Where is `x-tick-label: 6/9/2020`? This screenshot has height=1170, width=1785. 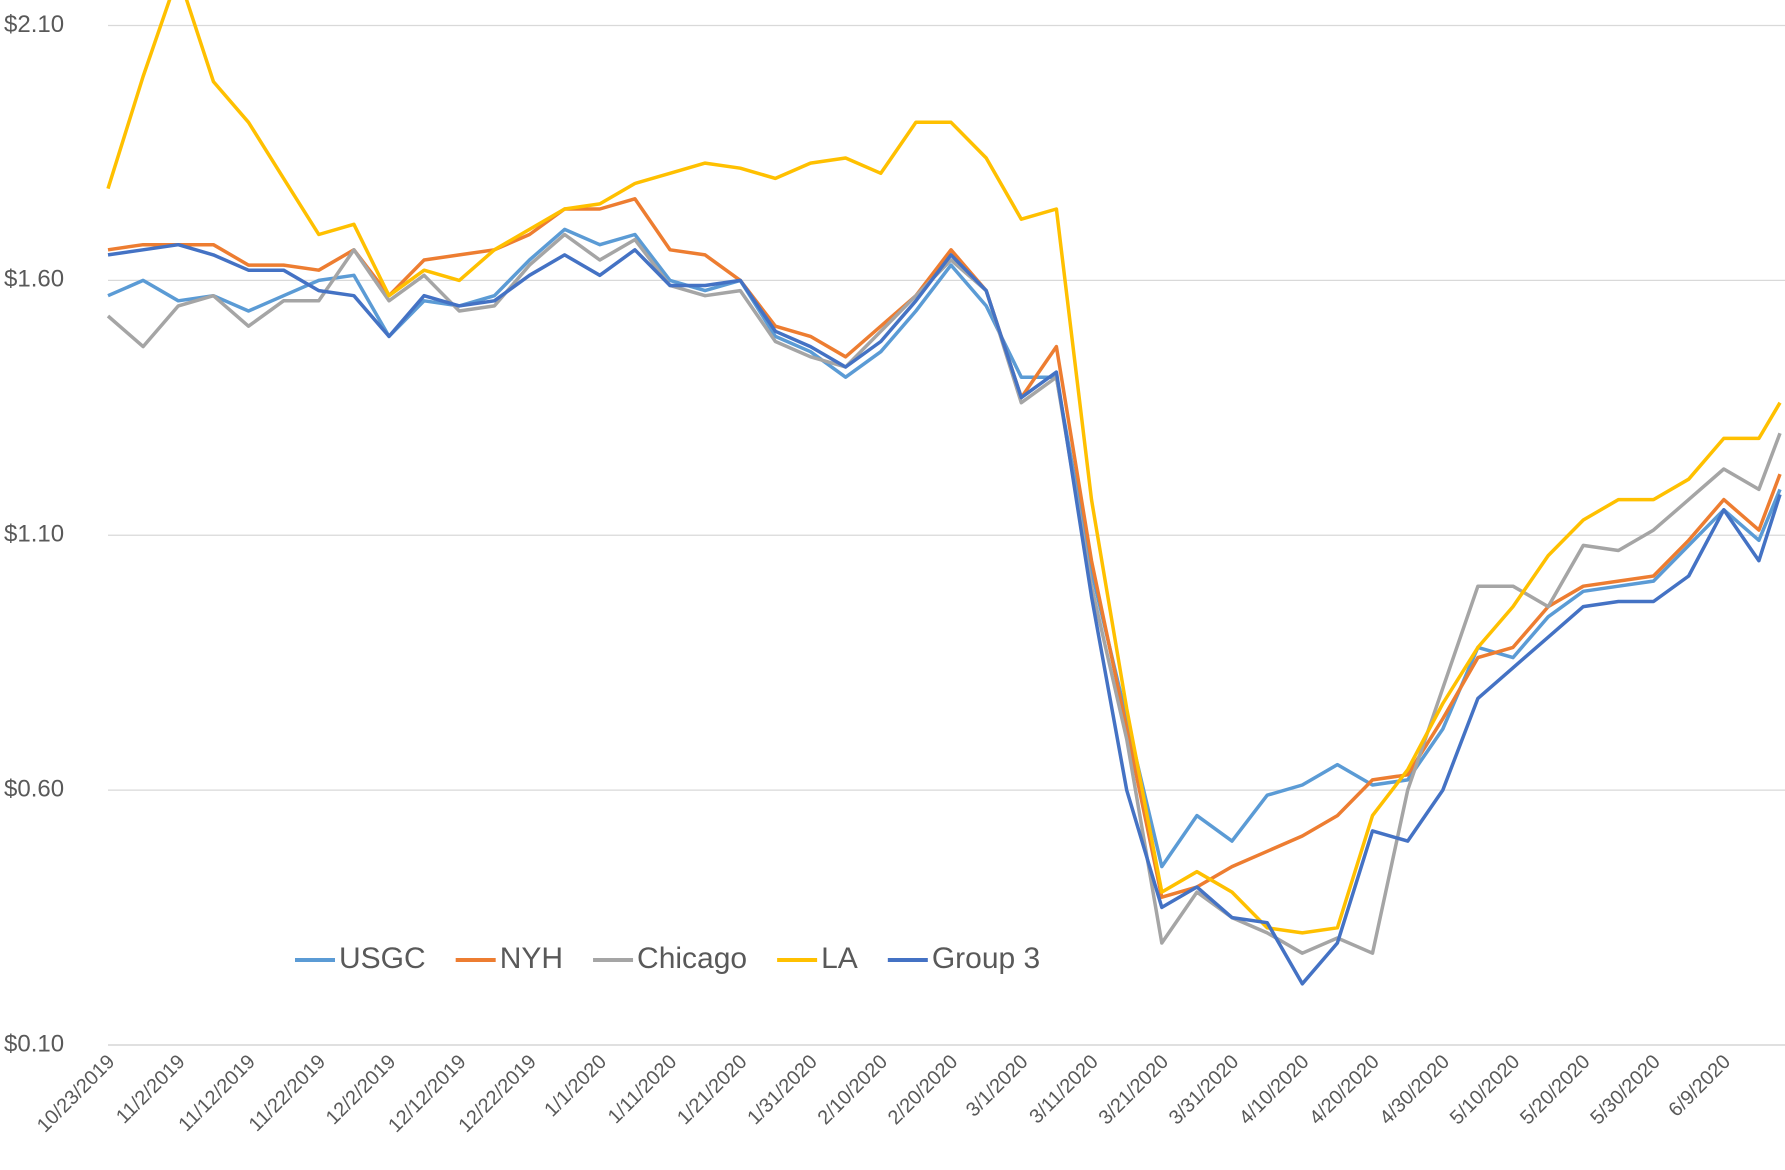
x-tick-label: 6/9/2020 is located at coordinates (1699, 1086).